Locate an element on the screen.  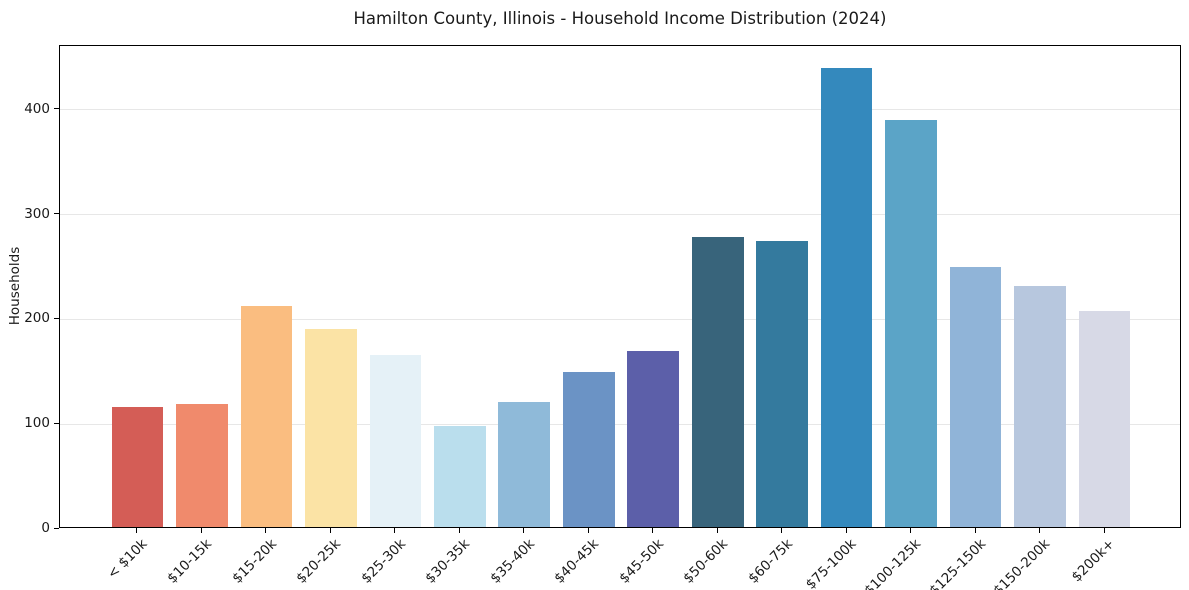
y-tick-label-0: 0 is located at coordinates (45, 528).